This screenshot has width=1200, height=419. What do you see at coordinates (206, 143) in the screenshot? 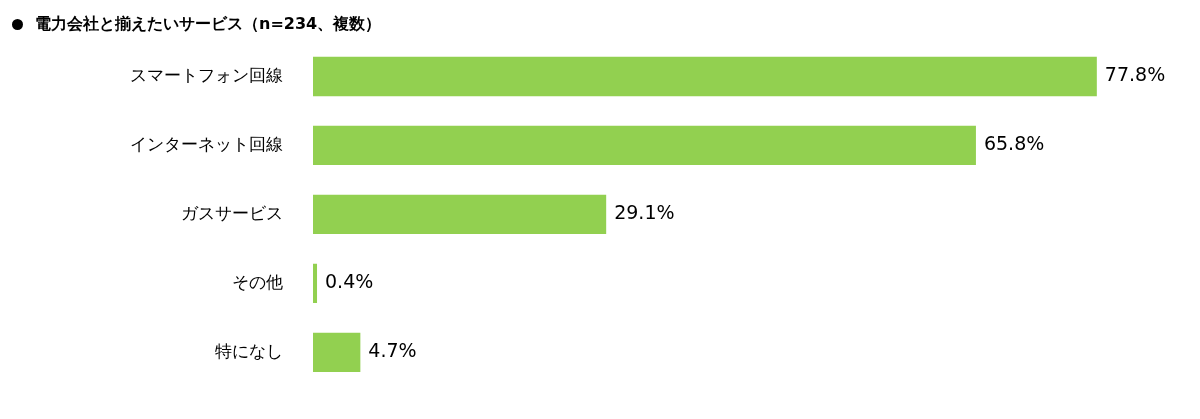
I see `y-tick-label: インターネット回線` at bounding box center [206, 143].